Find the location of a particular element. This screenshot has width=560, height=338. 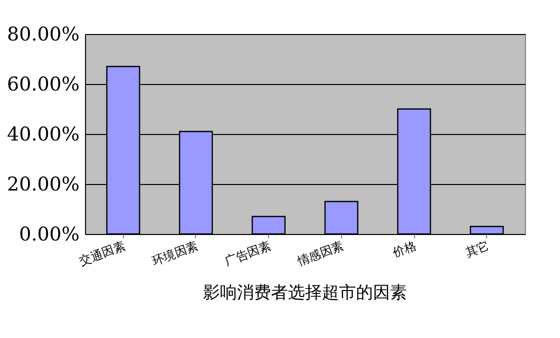

x-tick-label: 价格 is located at coordinates (404, 249).